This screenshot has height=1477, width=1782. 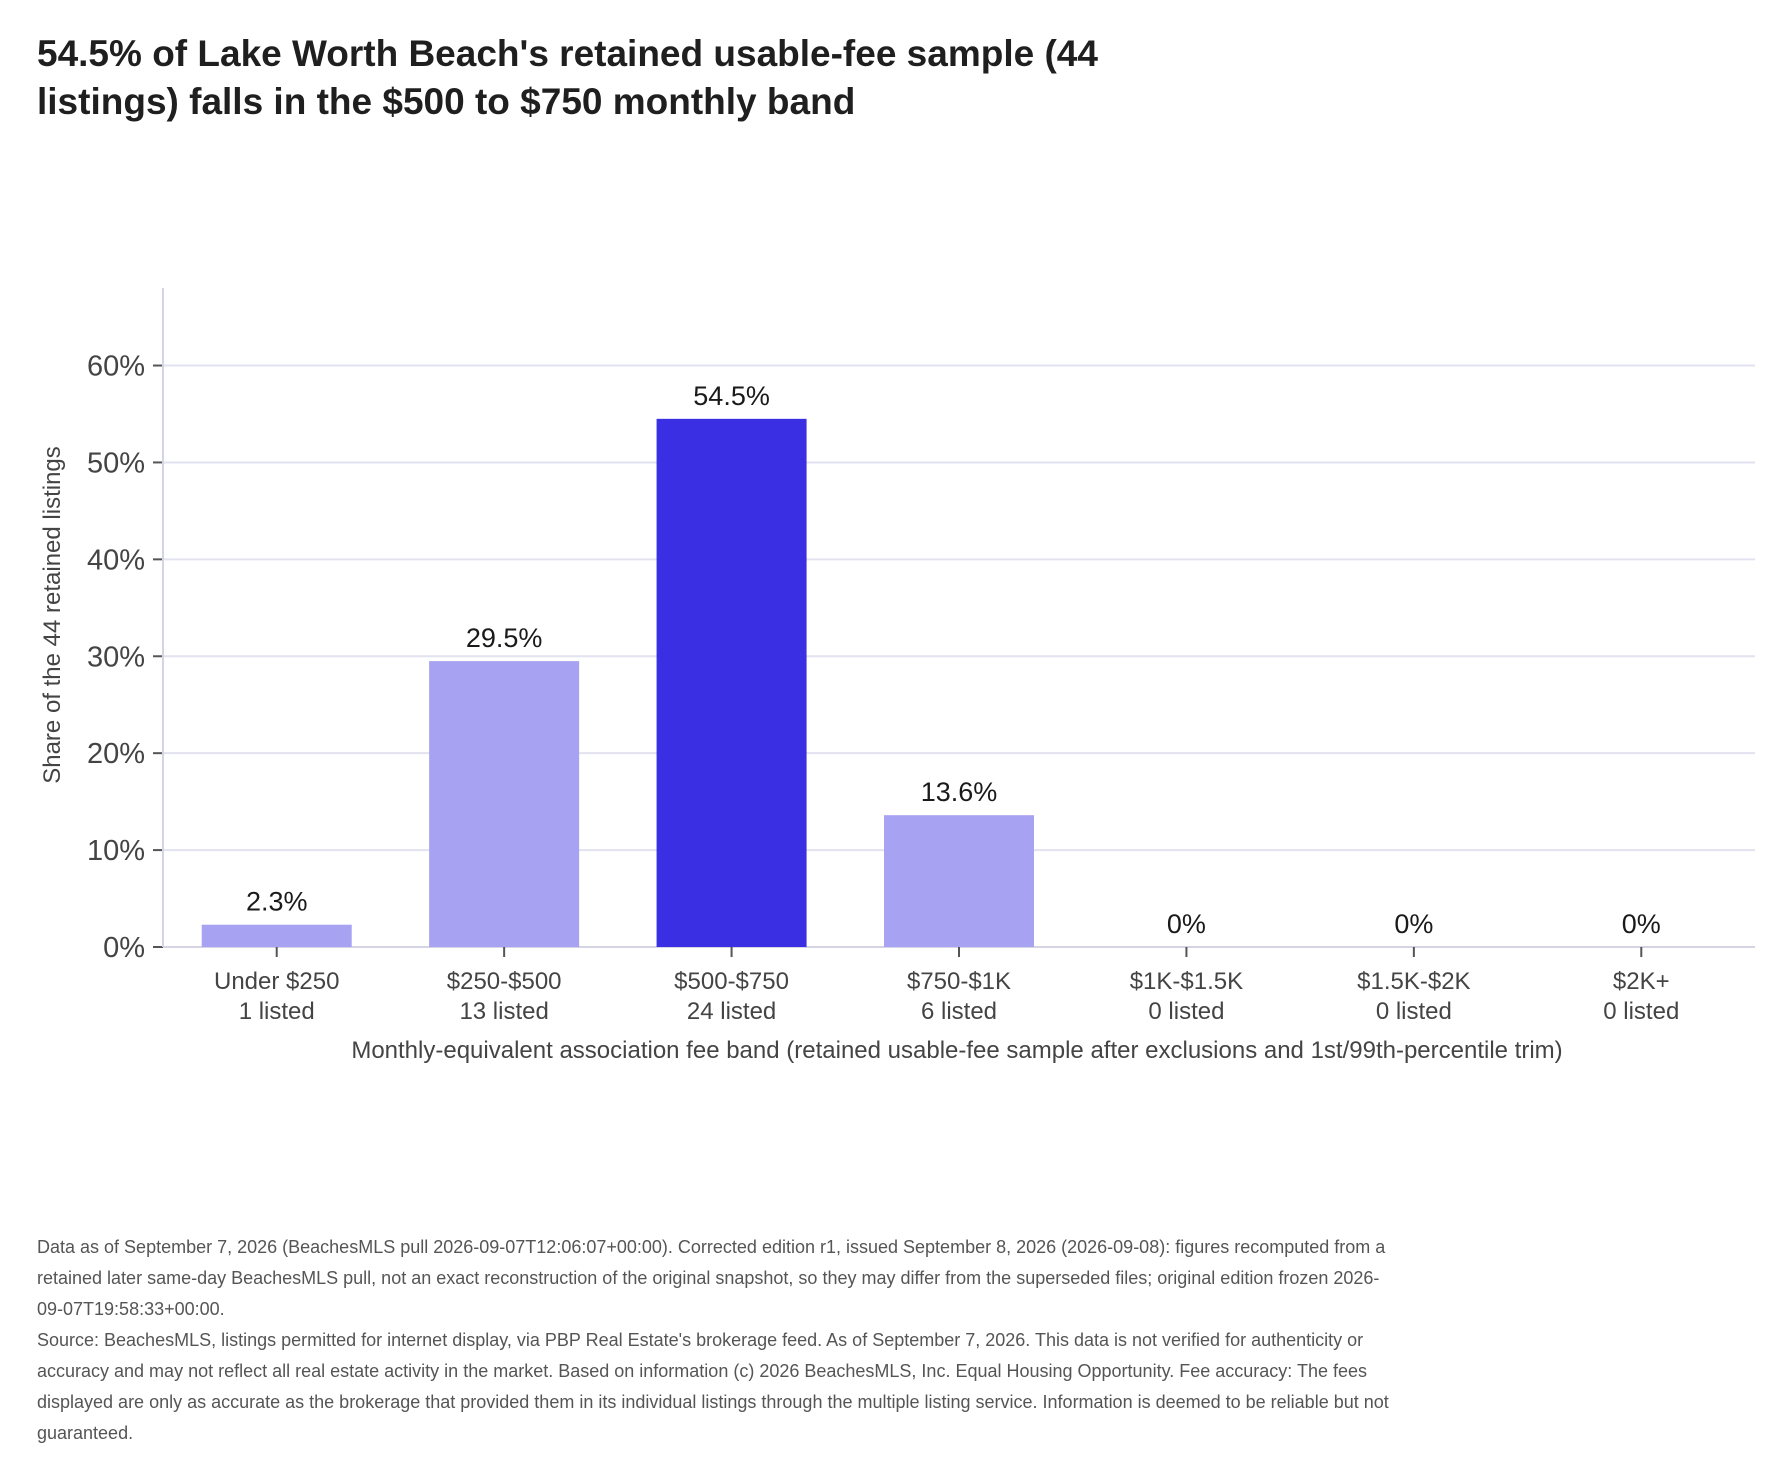 I want to click on bar-value-label: 2.3%, so click(x=277, y=902).